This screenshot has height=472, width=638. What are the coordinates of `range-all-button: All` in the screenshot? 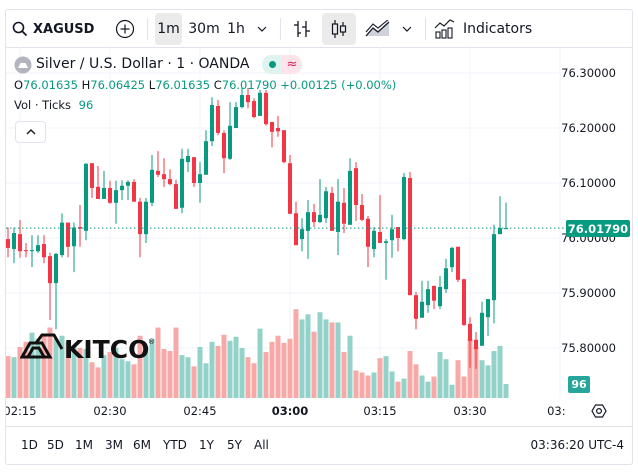 It's located at (261, 445).